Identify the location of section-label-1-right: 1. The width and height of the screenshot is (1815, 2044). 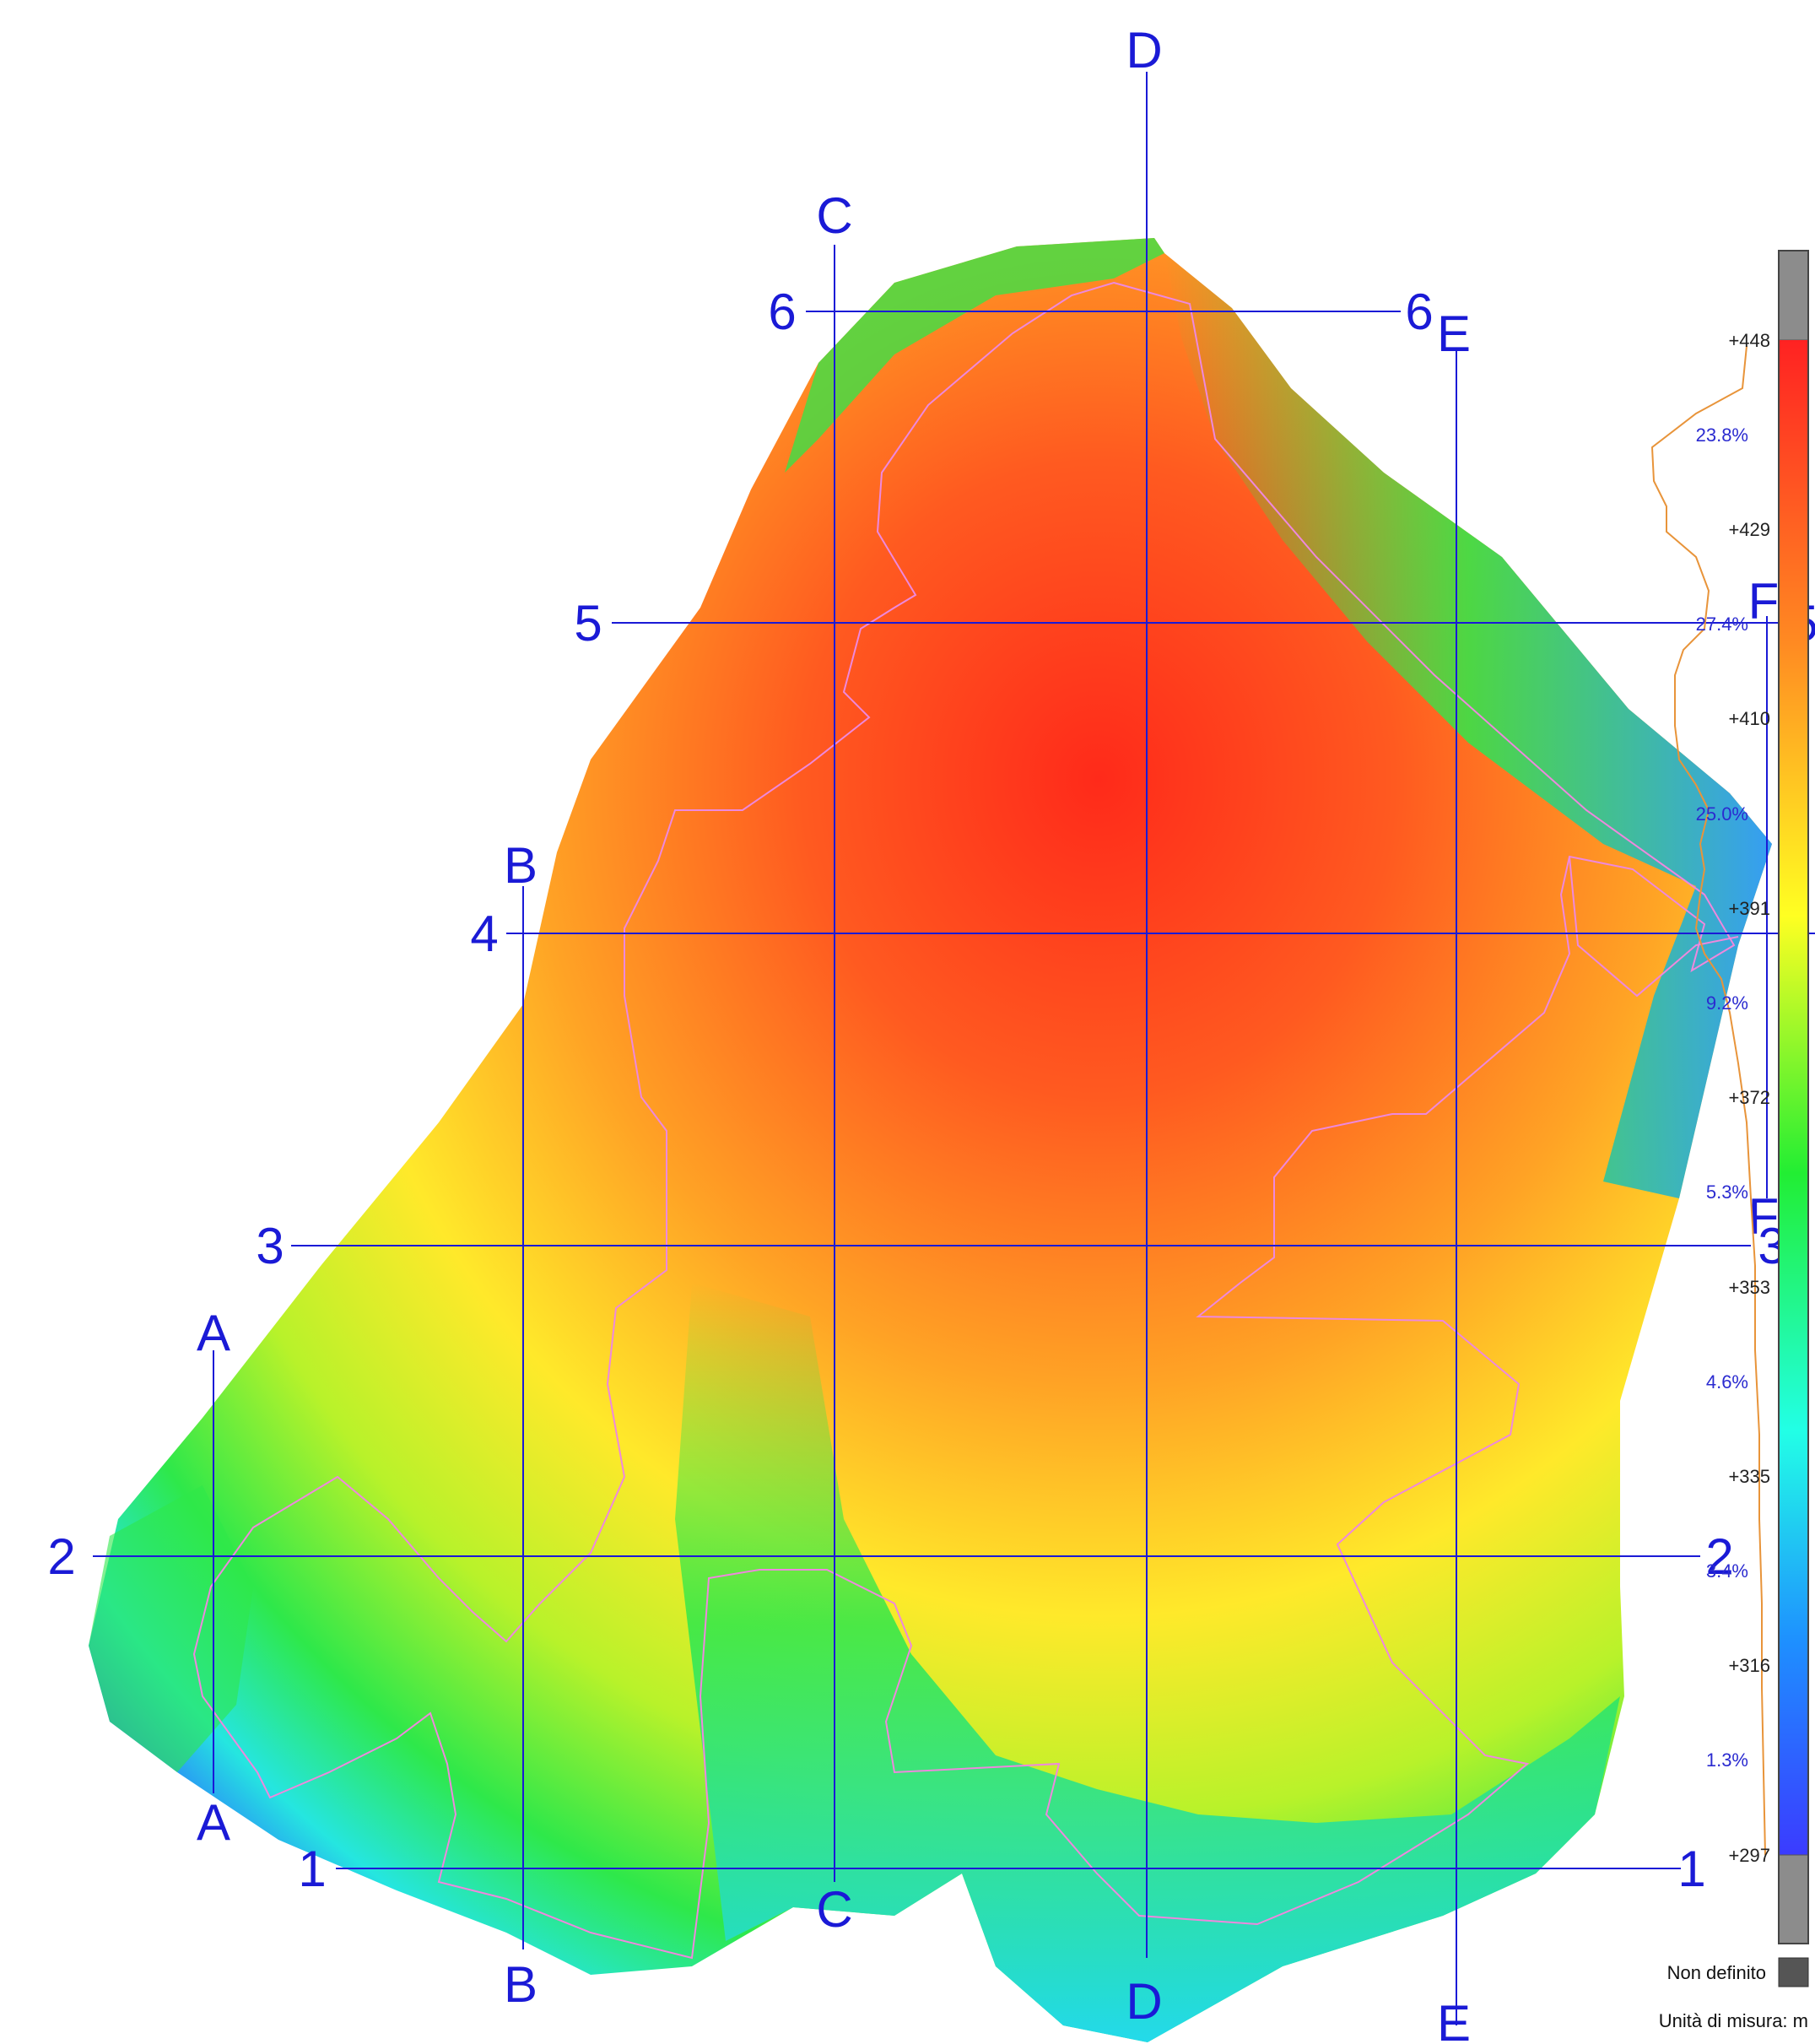
(1691, 1869).